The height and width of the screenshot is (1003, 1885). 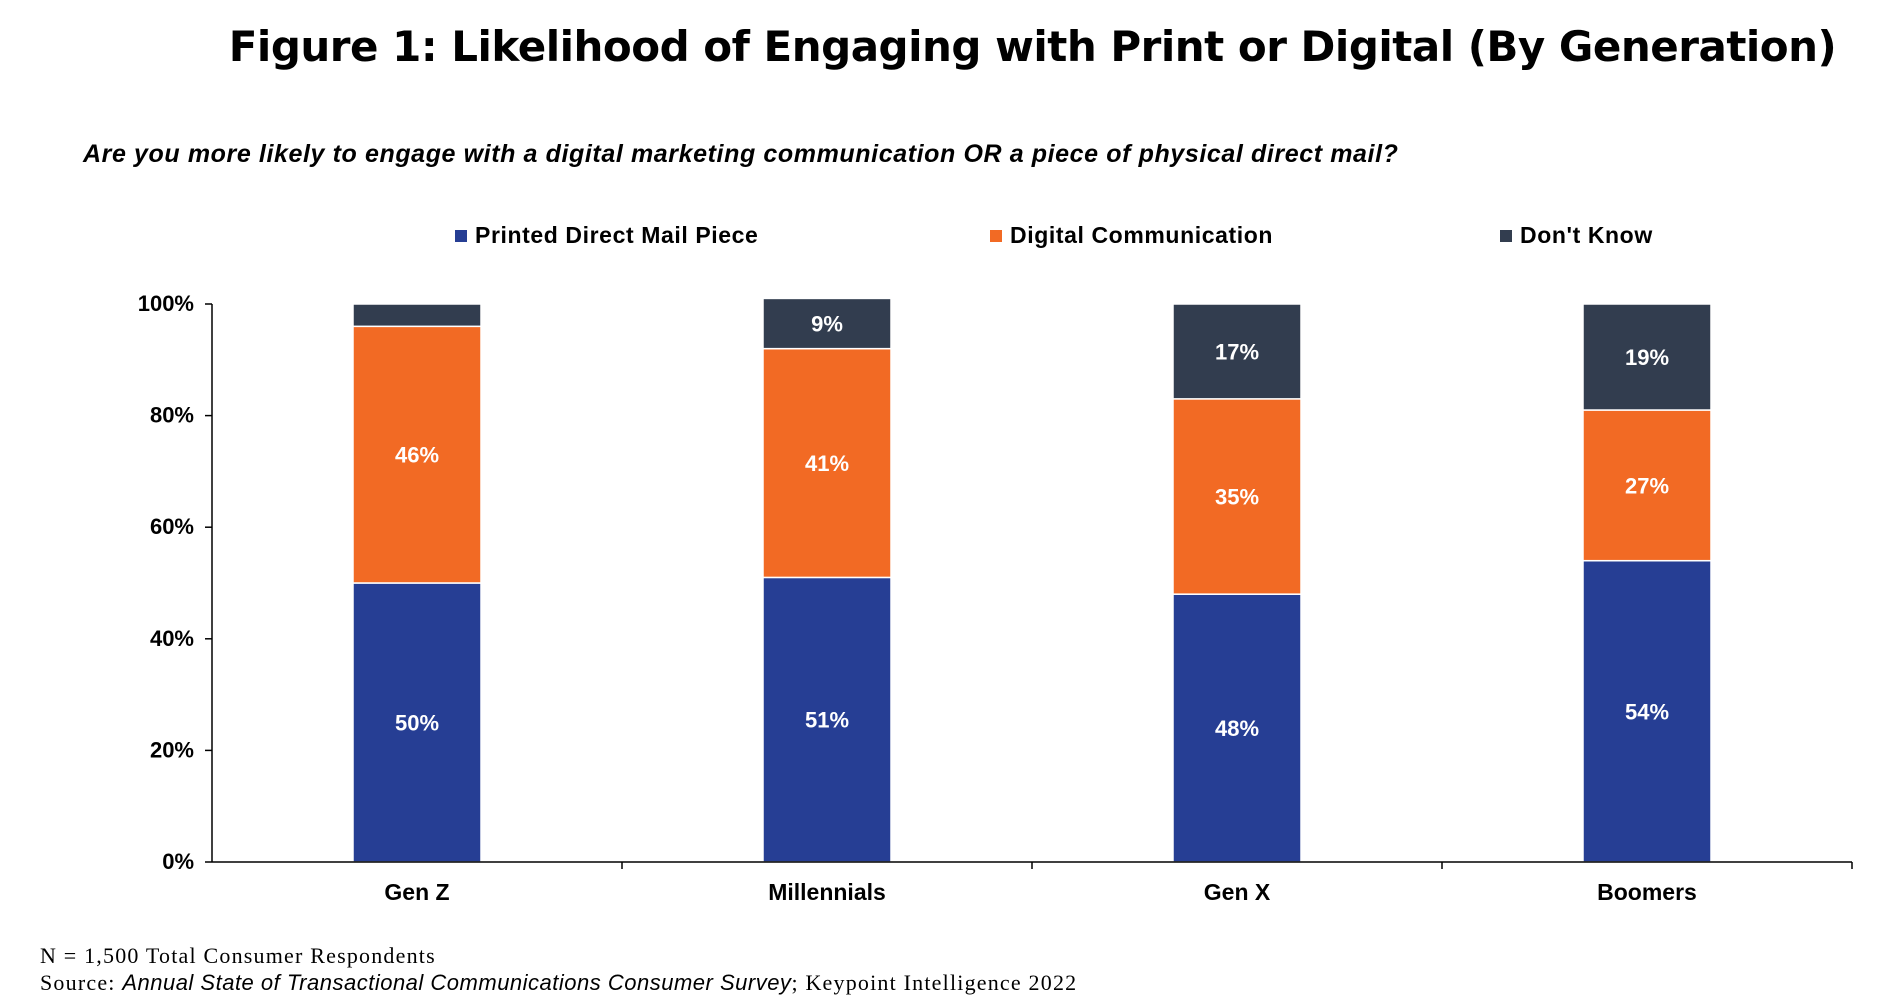 I want to click on data-label: 27%, so click(x=1647, y=485).